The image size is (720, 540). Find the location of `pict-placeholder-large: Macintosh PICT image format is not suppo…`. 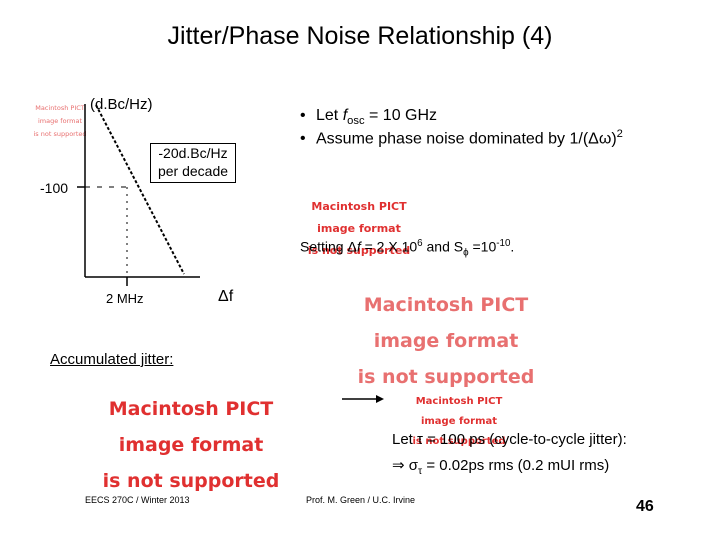

pict-placeholder-large: Macintosh PICT image format is not suppo… is located at coordinates (446, 341).